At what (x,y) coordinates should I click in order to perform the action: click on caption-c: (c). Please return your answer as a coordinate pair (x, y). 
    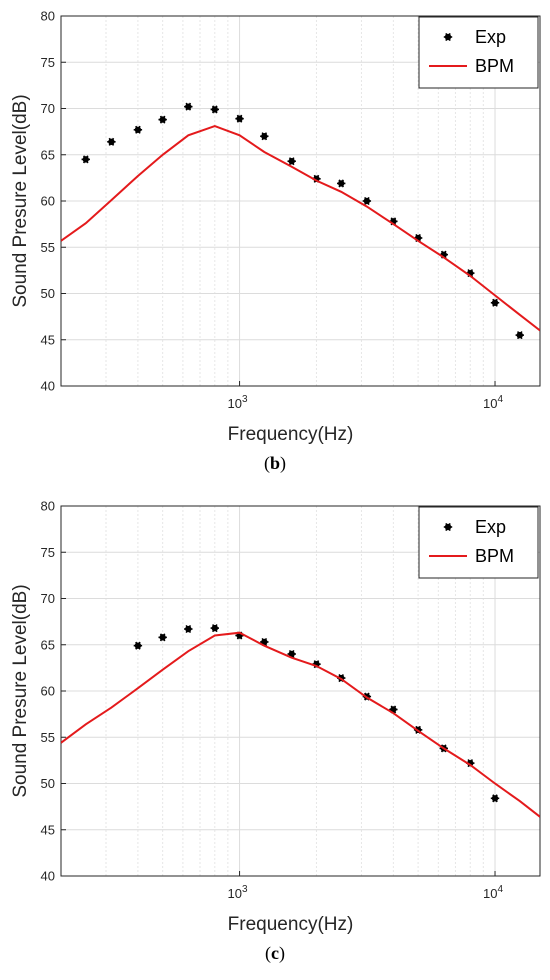
    Looking at the image, I should click on (275, 953).